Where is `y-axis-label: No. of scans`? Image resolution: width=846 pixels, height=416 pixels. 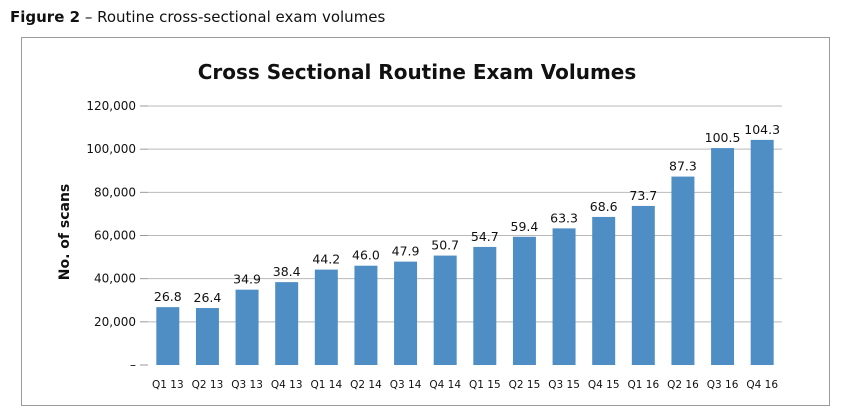 y-axis-label: No. of scans is located at coordinates (65, 232).